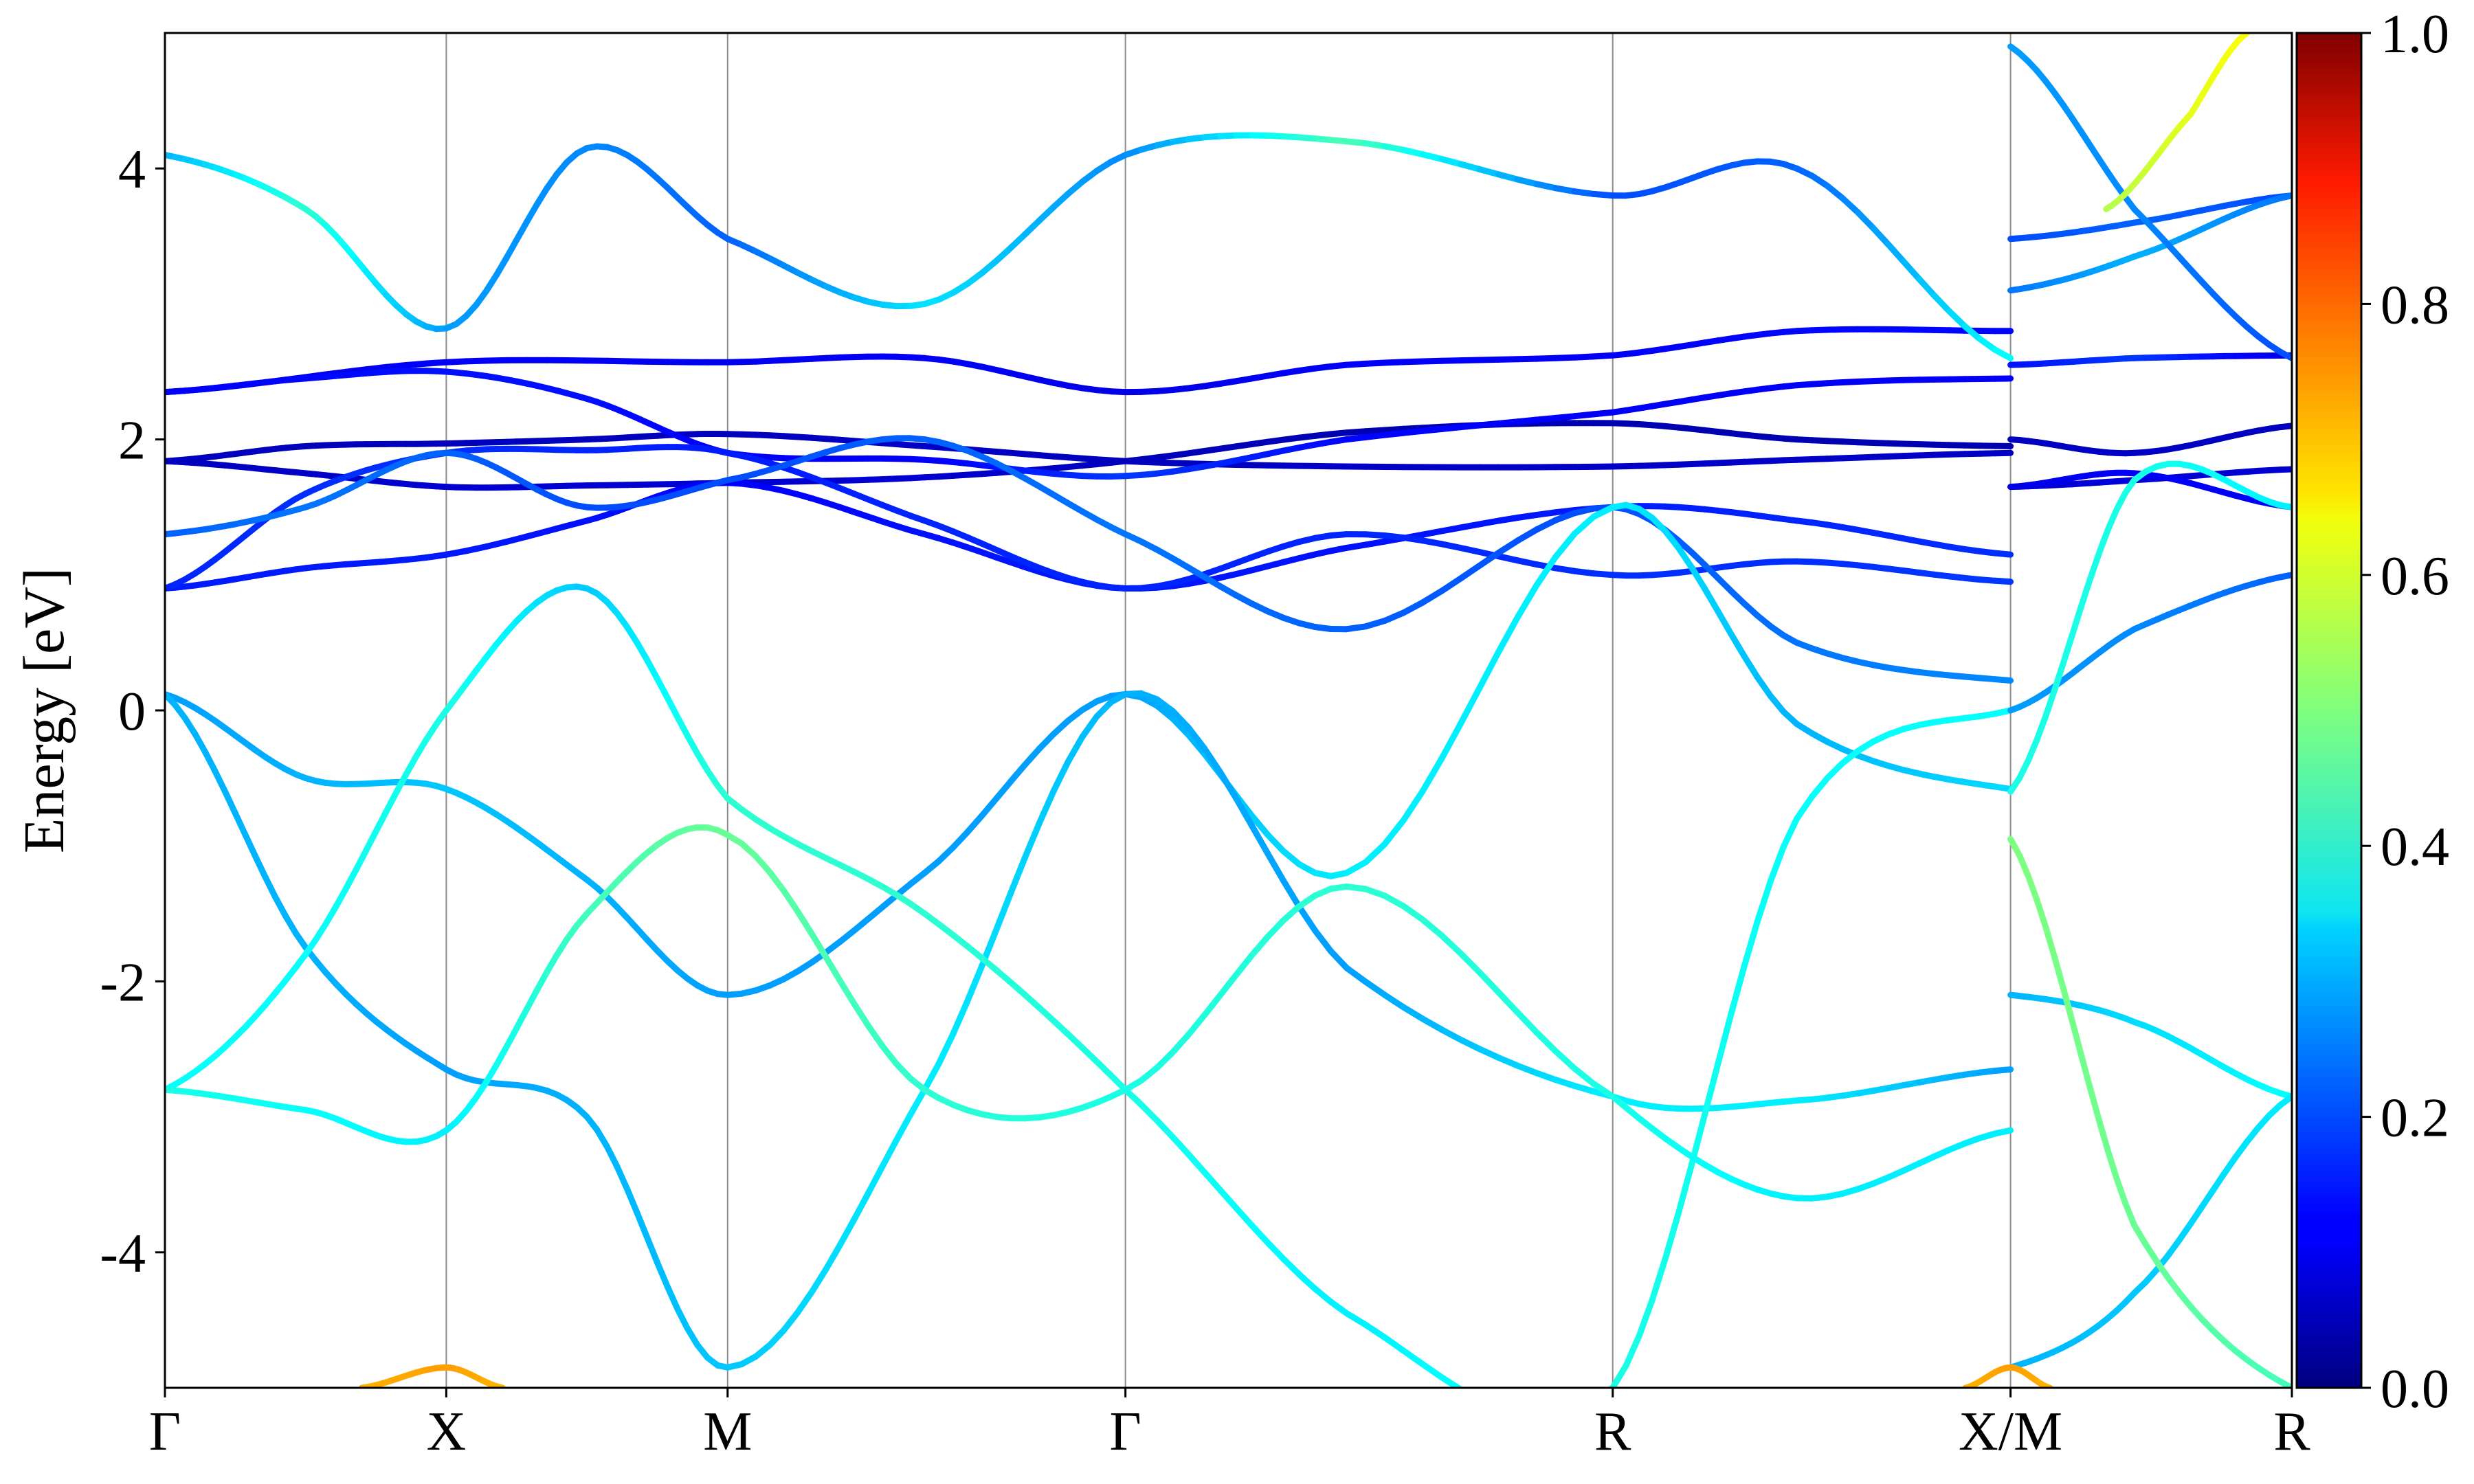 This screenshot has width=2474, height=1484. What do you see at coordinates (1229, 1425) in the screenshot?
I see `x-axis-ticks: Γ X M Γ R X/M R` at bounding box center [1229, 1425].